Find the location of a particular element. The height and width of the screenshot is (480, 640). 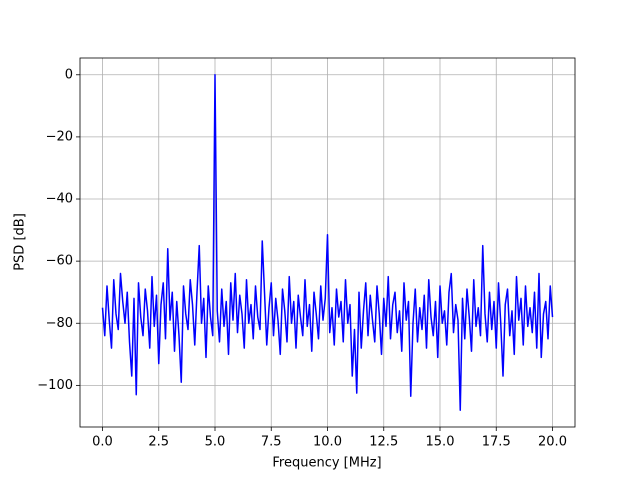

x-tick-label: 10.0 is located at coordinates (327, 442).